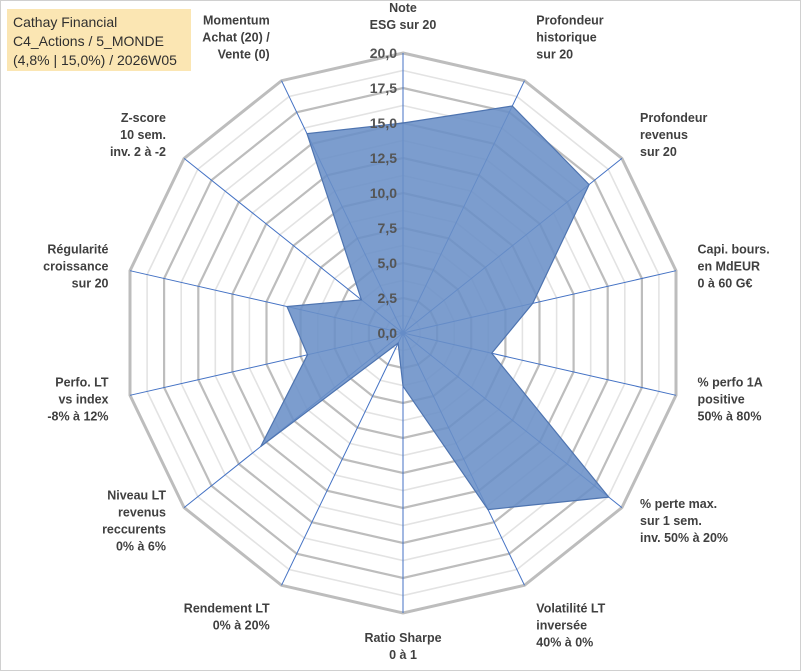 The width and height of the screenshot is (801, 671). I want to click on axis-label-11: Régularité croissance sur 20, so click(75, 267).